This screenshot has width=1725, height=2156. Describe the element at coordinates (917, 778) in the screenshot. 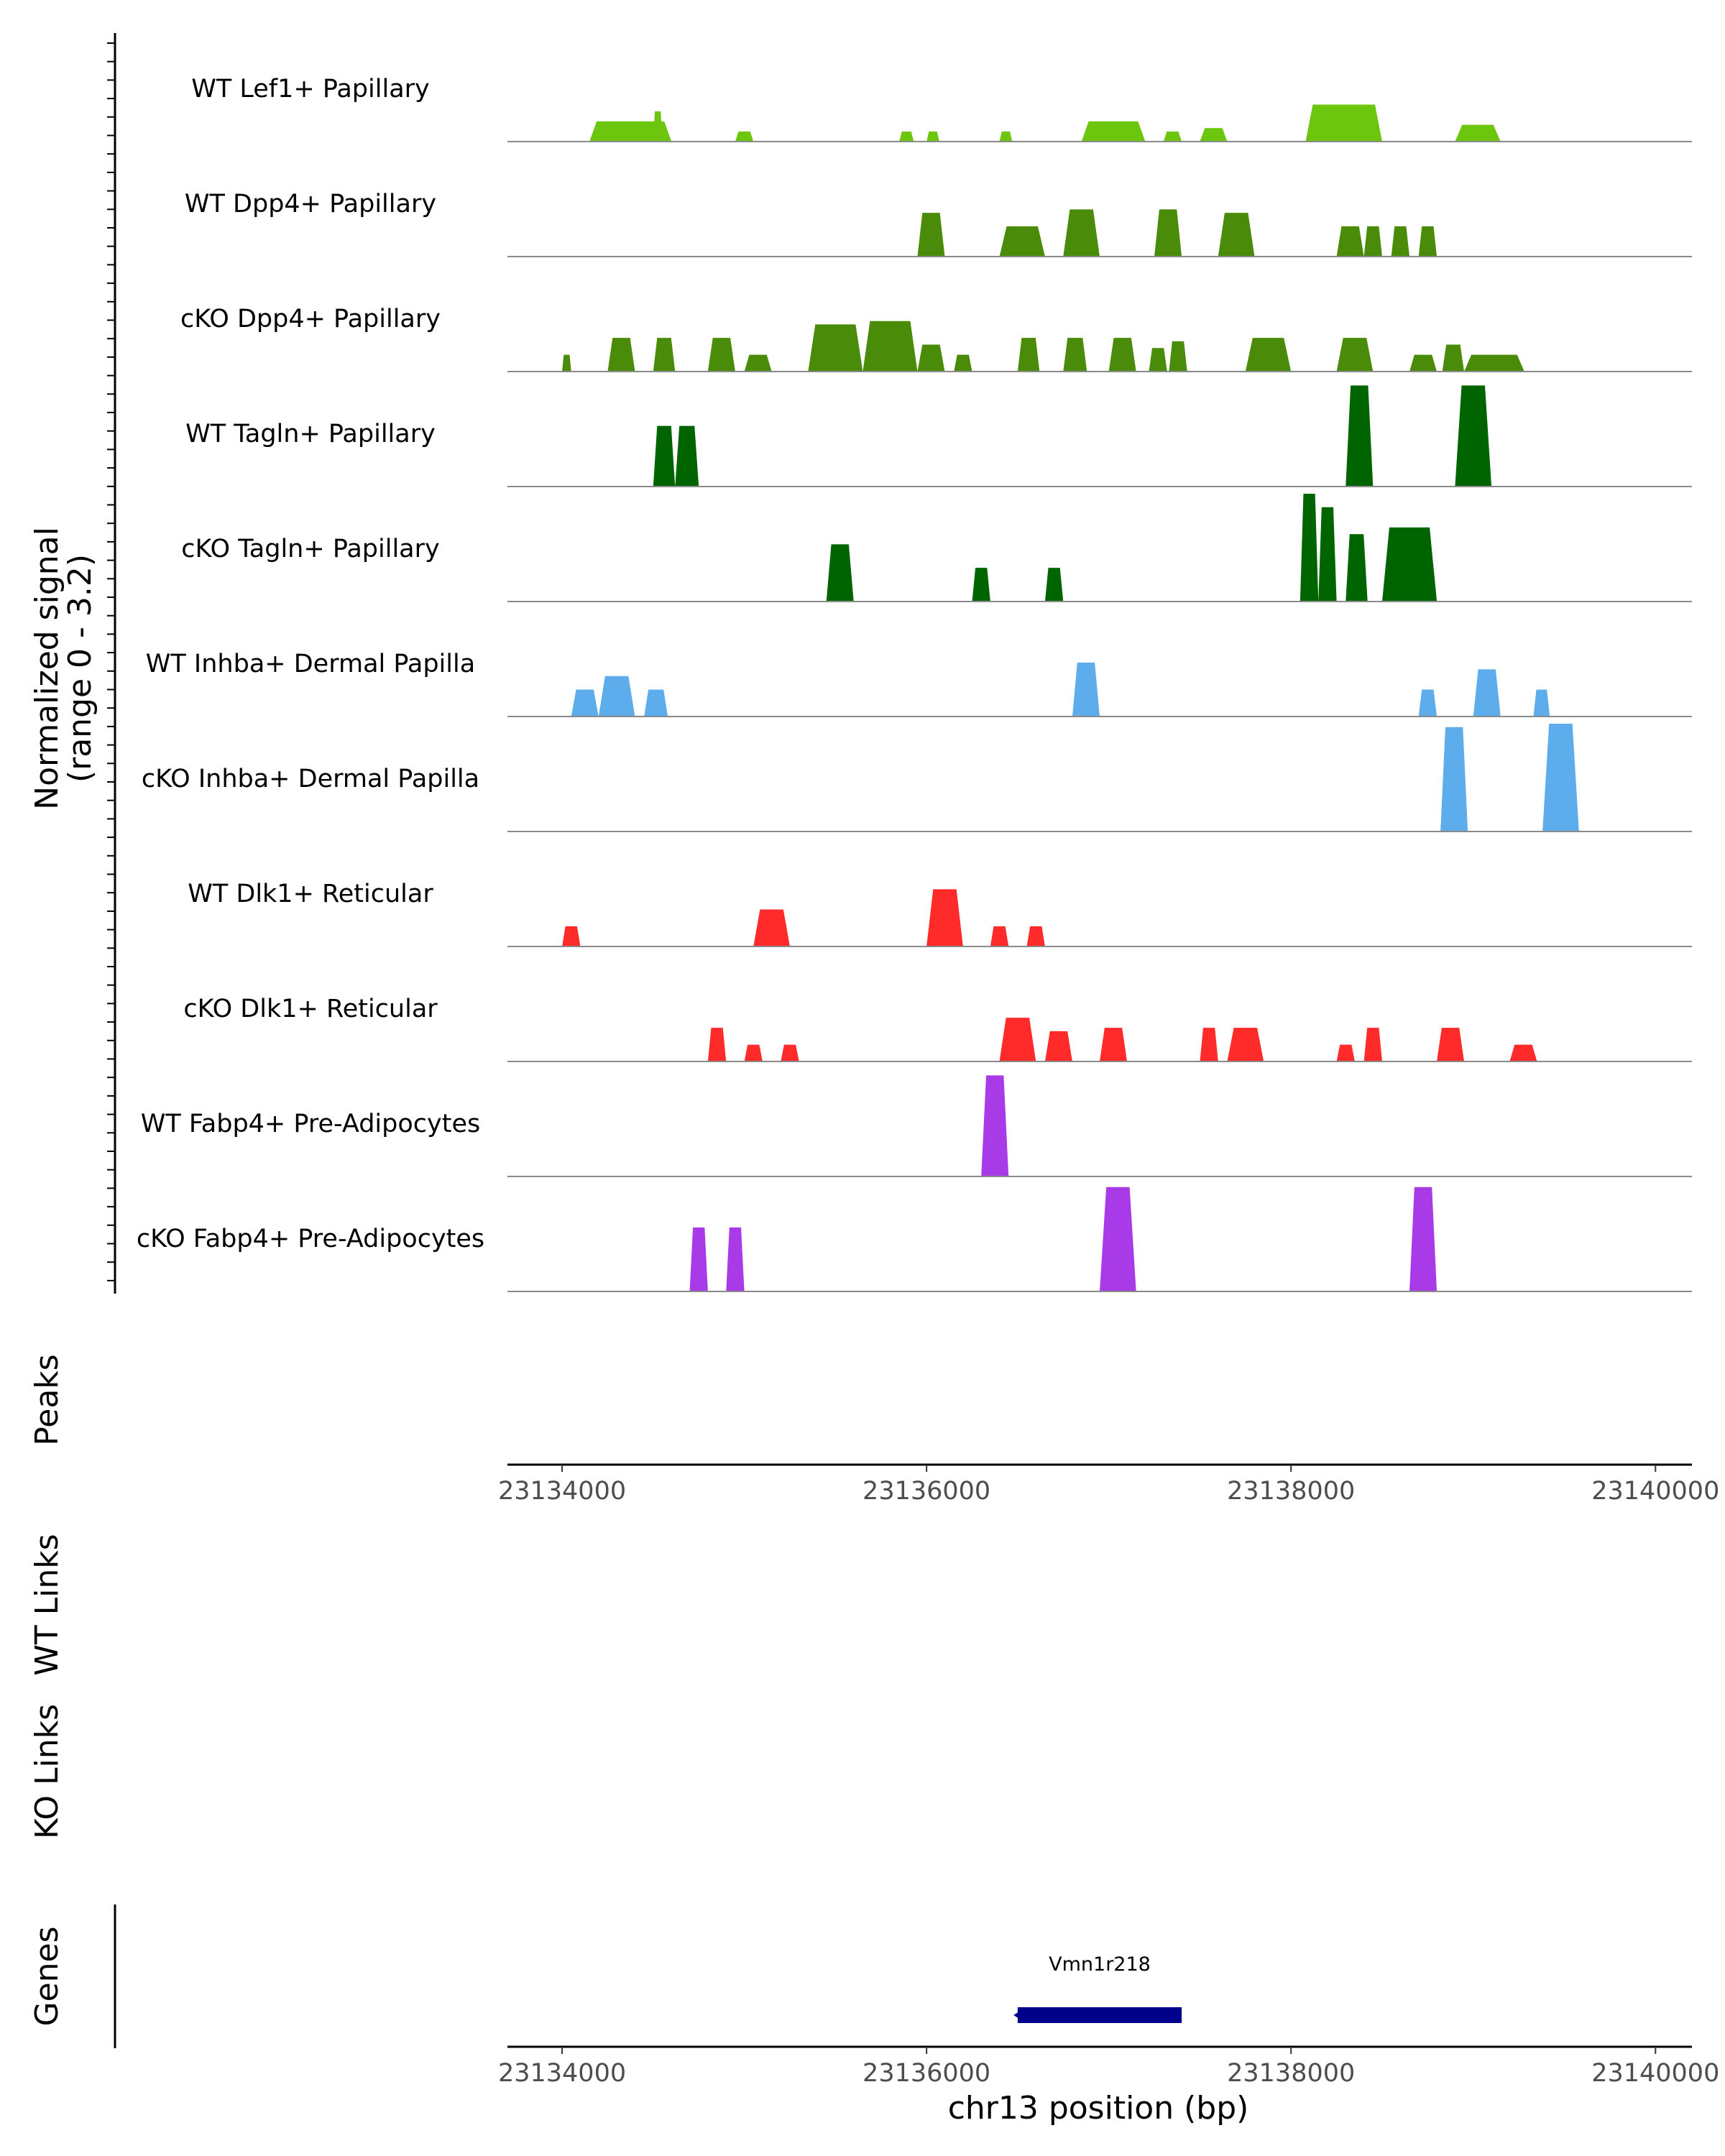

I see `track-7: cKO Inhba+ Dermal Papilla` at that location.